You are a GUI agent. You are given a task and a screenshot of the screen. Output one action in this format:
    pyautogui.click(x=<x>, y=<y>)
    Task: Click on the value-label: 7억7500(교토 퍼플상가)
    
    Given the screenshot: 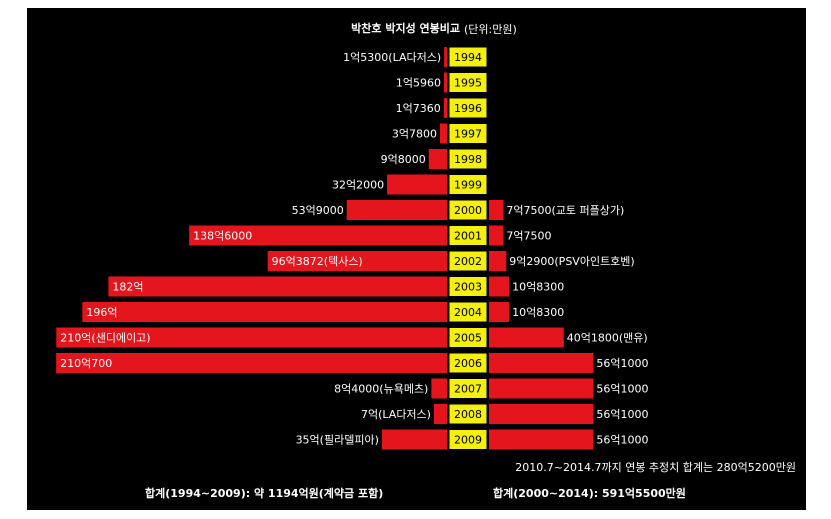 What is the action you would take?
    pyautogui.click(x=565, y=210)
    